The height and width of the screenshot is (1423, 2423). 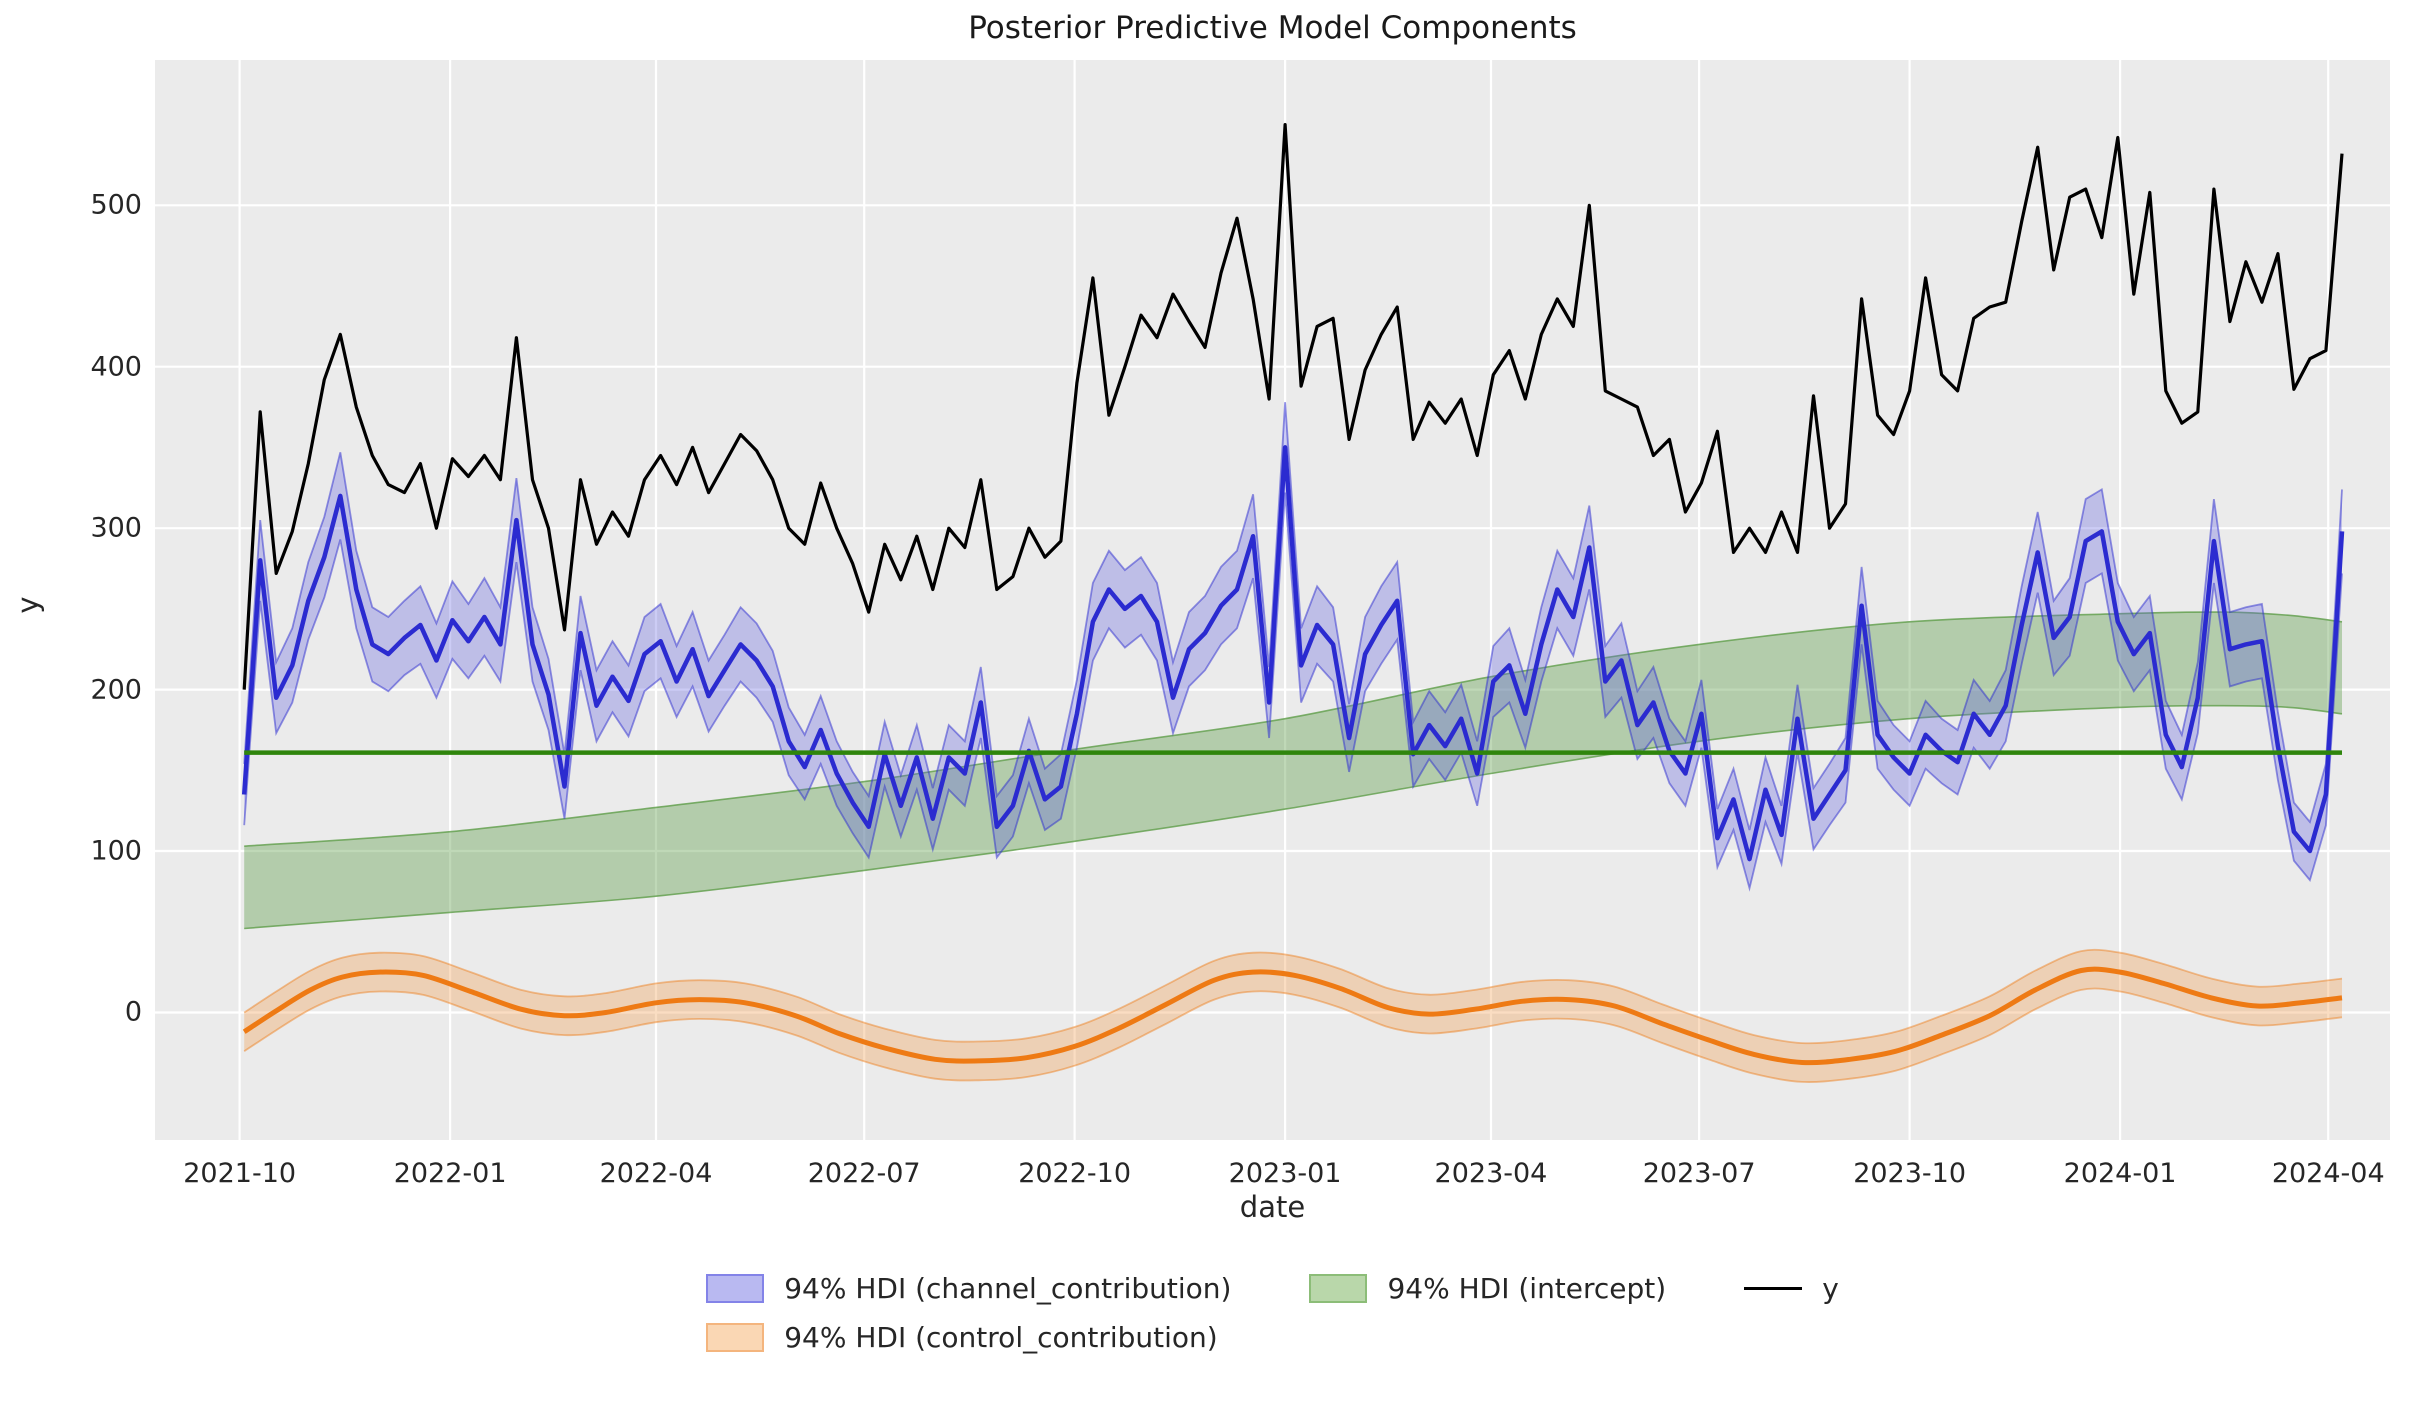 I want to click on y-tick-label: 500, so click(x=116, y=205).